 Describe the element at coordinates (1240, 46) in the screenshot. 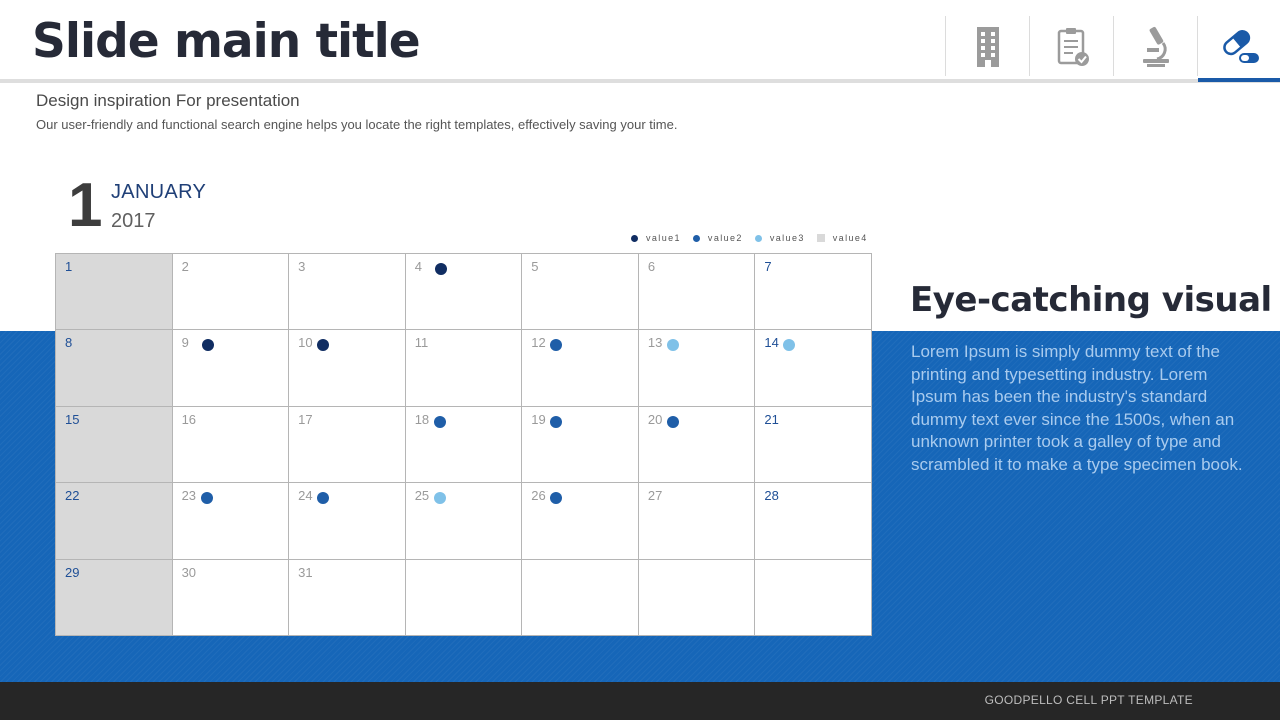

I see `pill-capsule-icon` at that location.